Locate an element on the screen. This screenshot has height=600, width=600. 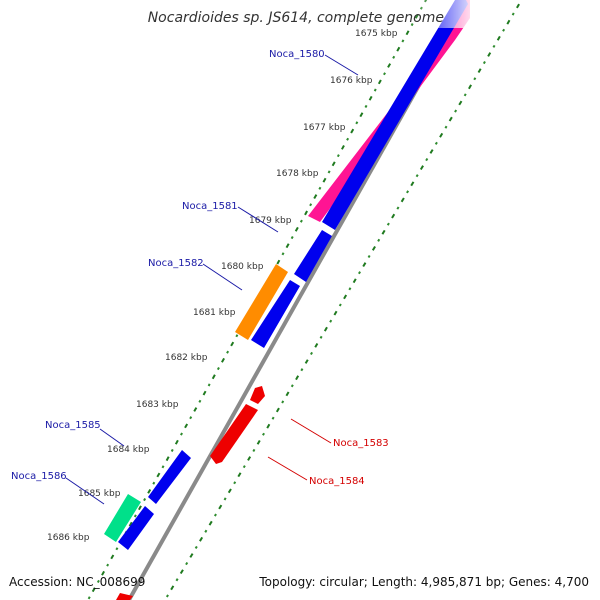
gene-label-noca-1584: Noca_1584 is located at coordinates (337, 481).